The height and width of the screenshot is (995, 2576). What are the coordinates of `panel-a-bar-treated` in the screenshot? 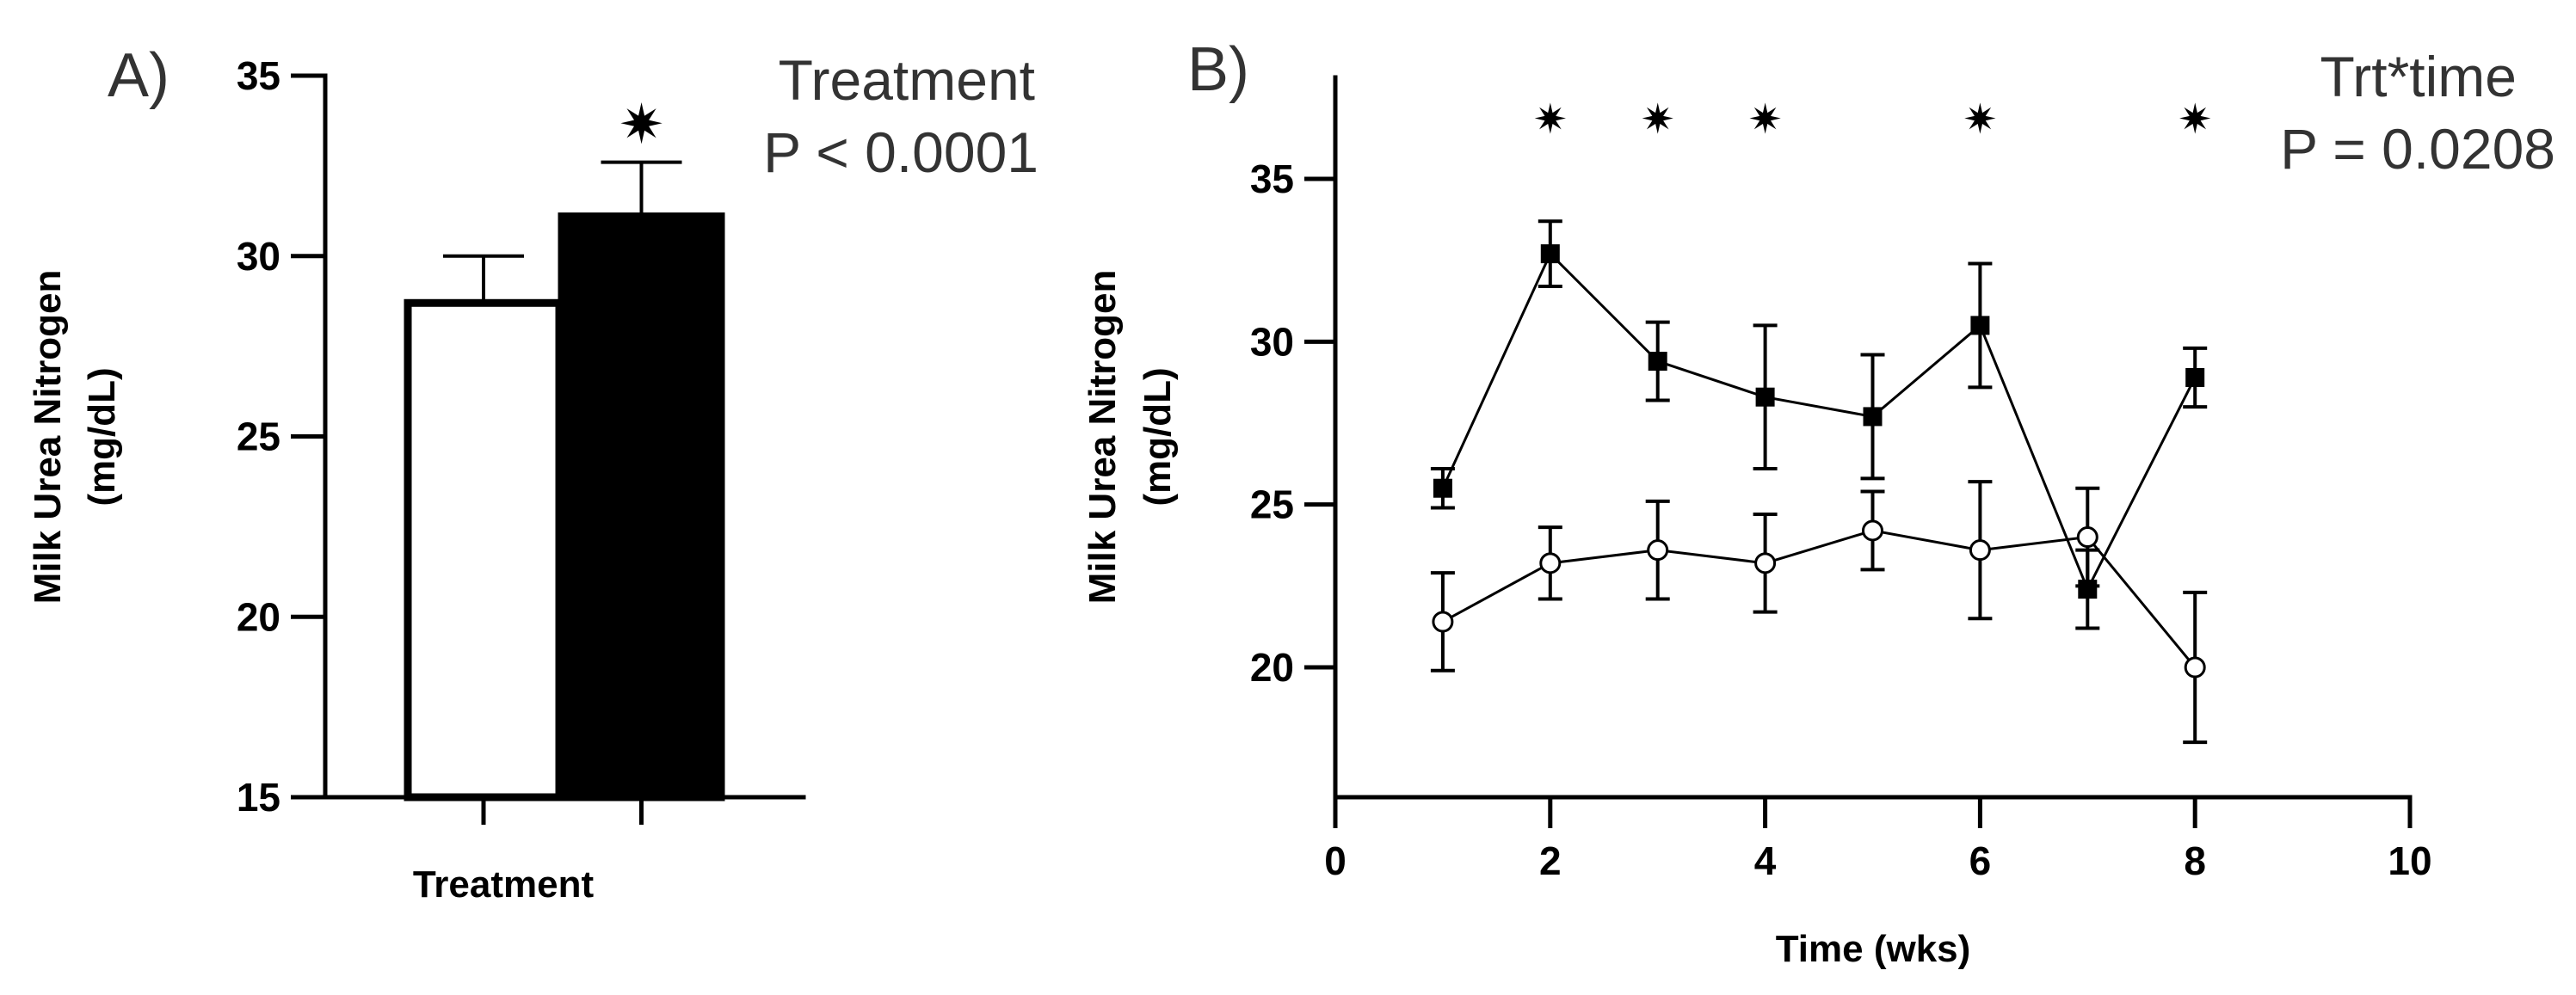 It's located at (641, 507).